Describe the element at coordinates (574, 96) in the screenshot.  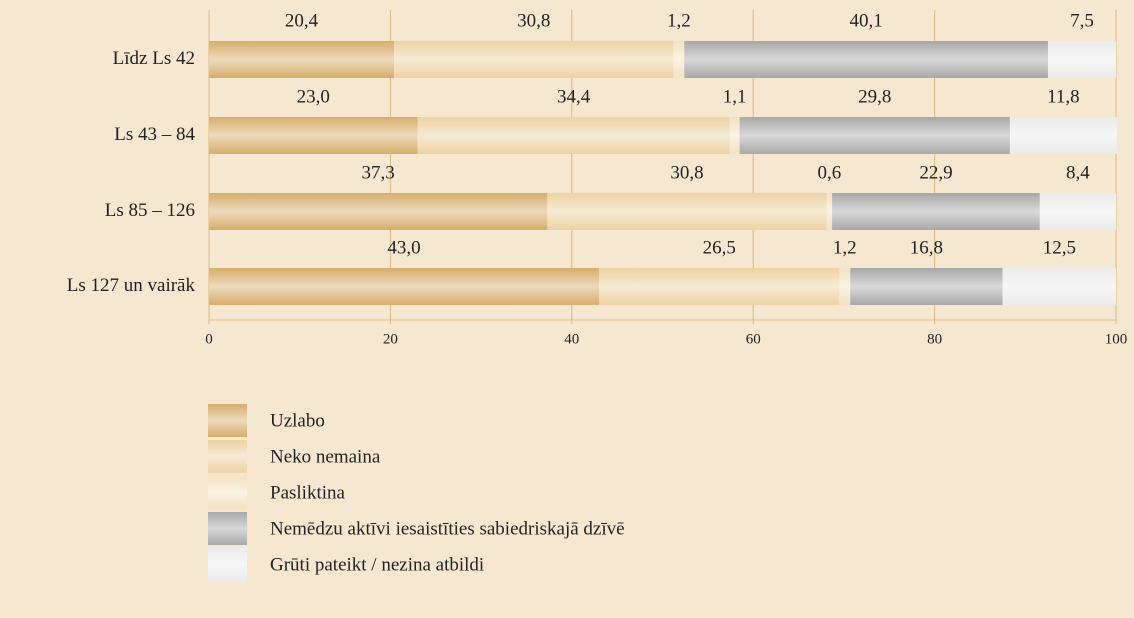
I see `value-label: 34,4` at that location.